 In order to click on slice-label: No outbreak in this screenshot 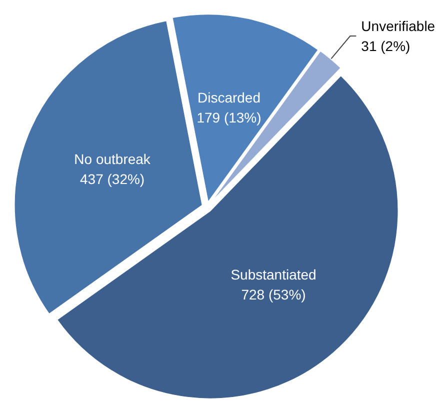, I will do `click(113, 159)`.